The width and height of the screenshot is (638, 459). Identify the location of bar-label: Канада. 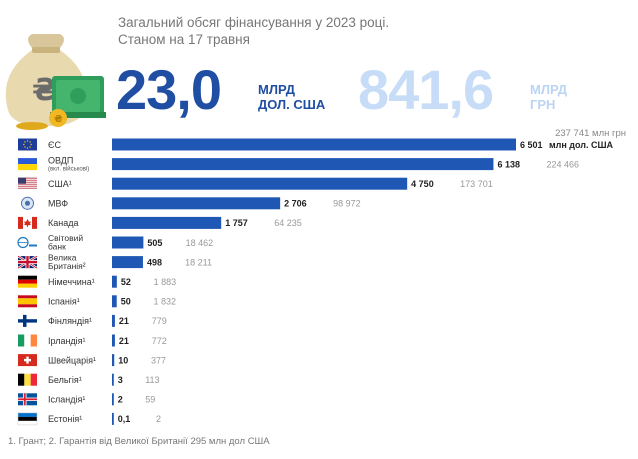
(63, 223).